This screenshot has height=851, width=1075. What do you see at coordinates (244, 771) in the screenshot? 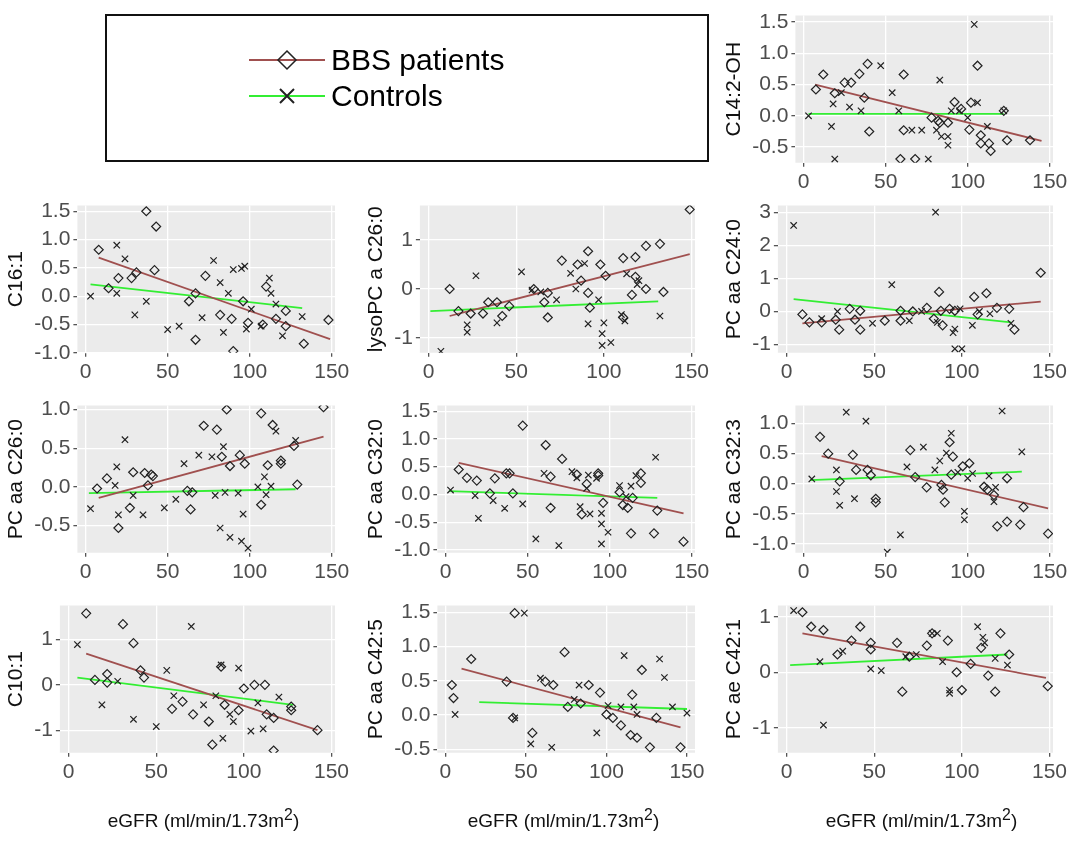
I see `x-tick-label: 100` at bounding box center [244, 771].